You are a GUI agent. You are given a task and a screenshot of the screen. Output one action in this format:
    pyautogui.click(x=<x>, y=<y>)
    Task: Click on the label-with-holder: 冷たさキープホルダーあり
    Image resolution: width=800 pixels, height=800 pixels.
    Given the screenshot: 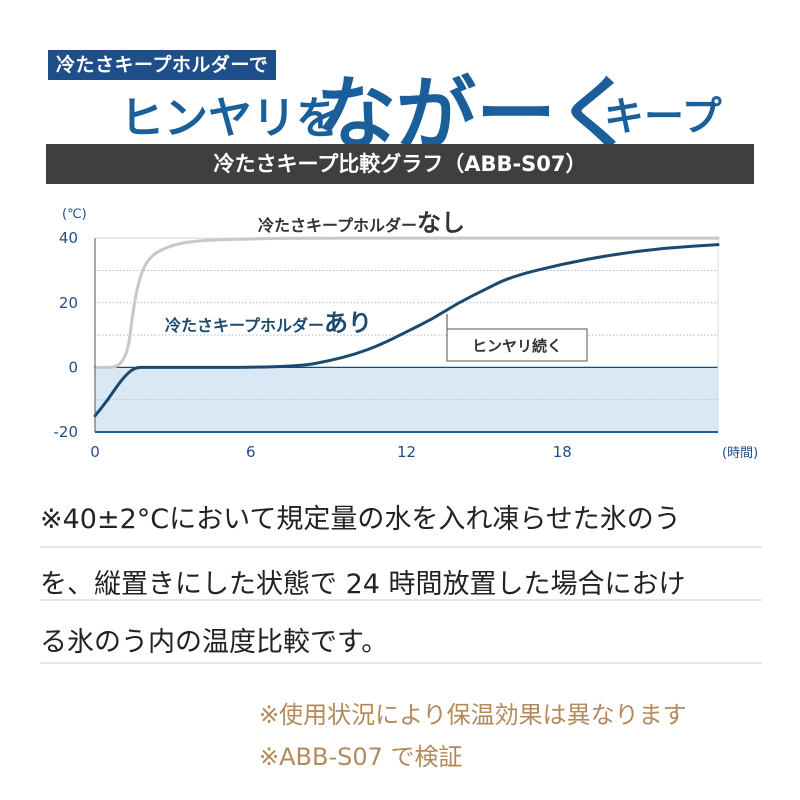 What is the action you would take?
    pyautogui.click(x=268, y=323)
    